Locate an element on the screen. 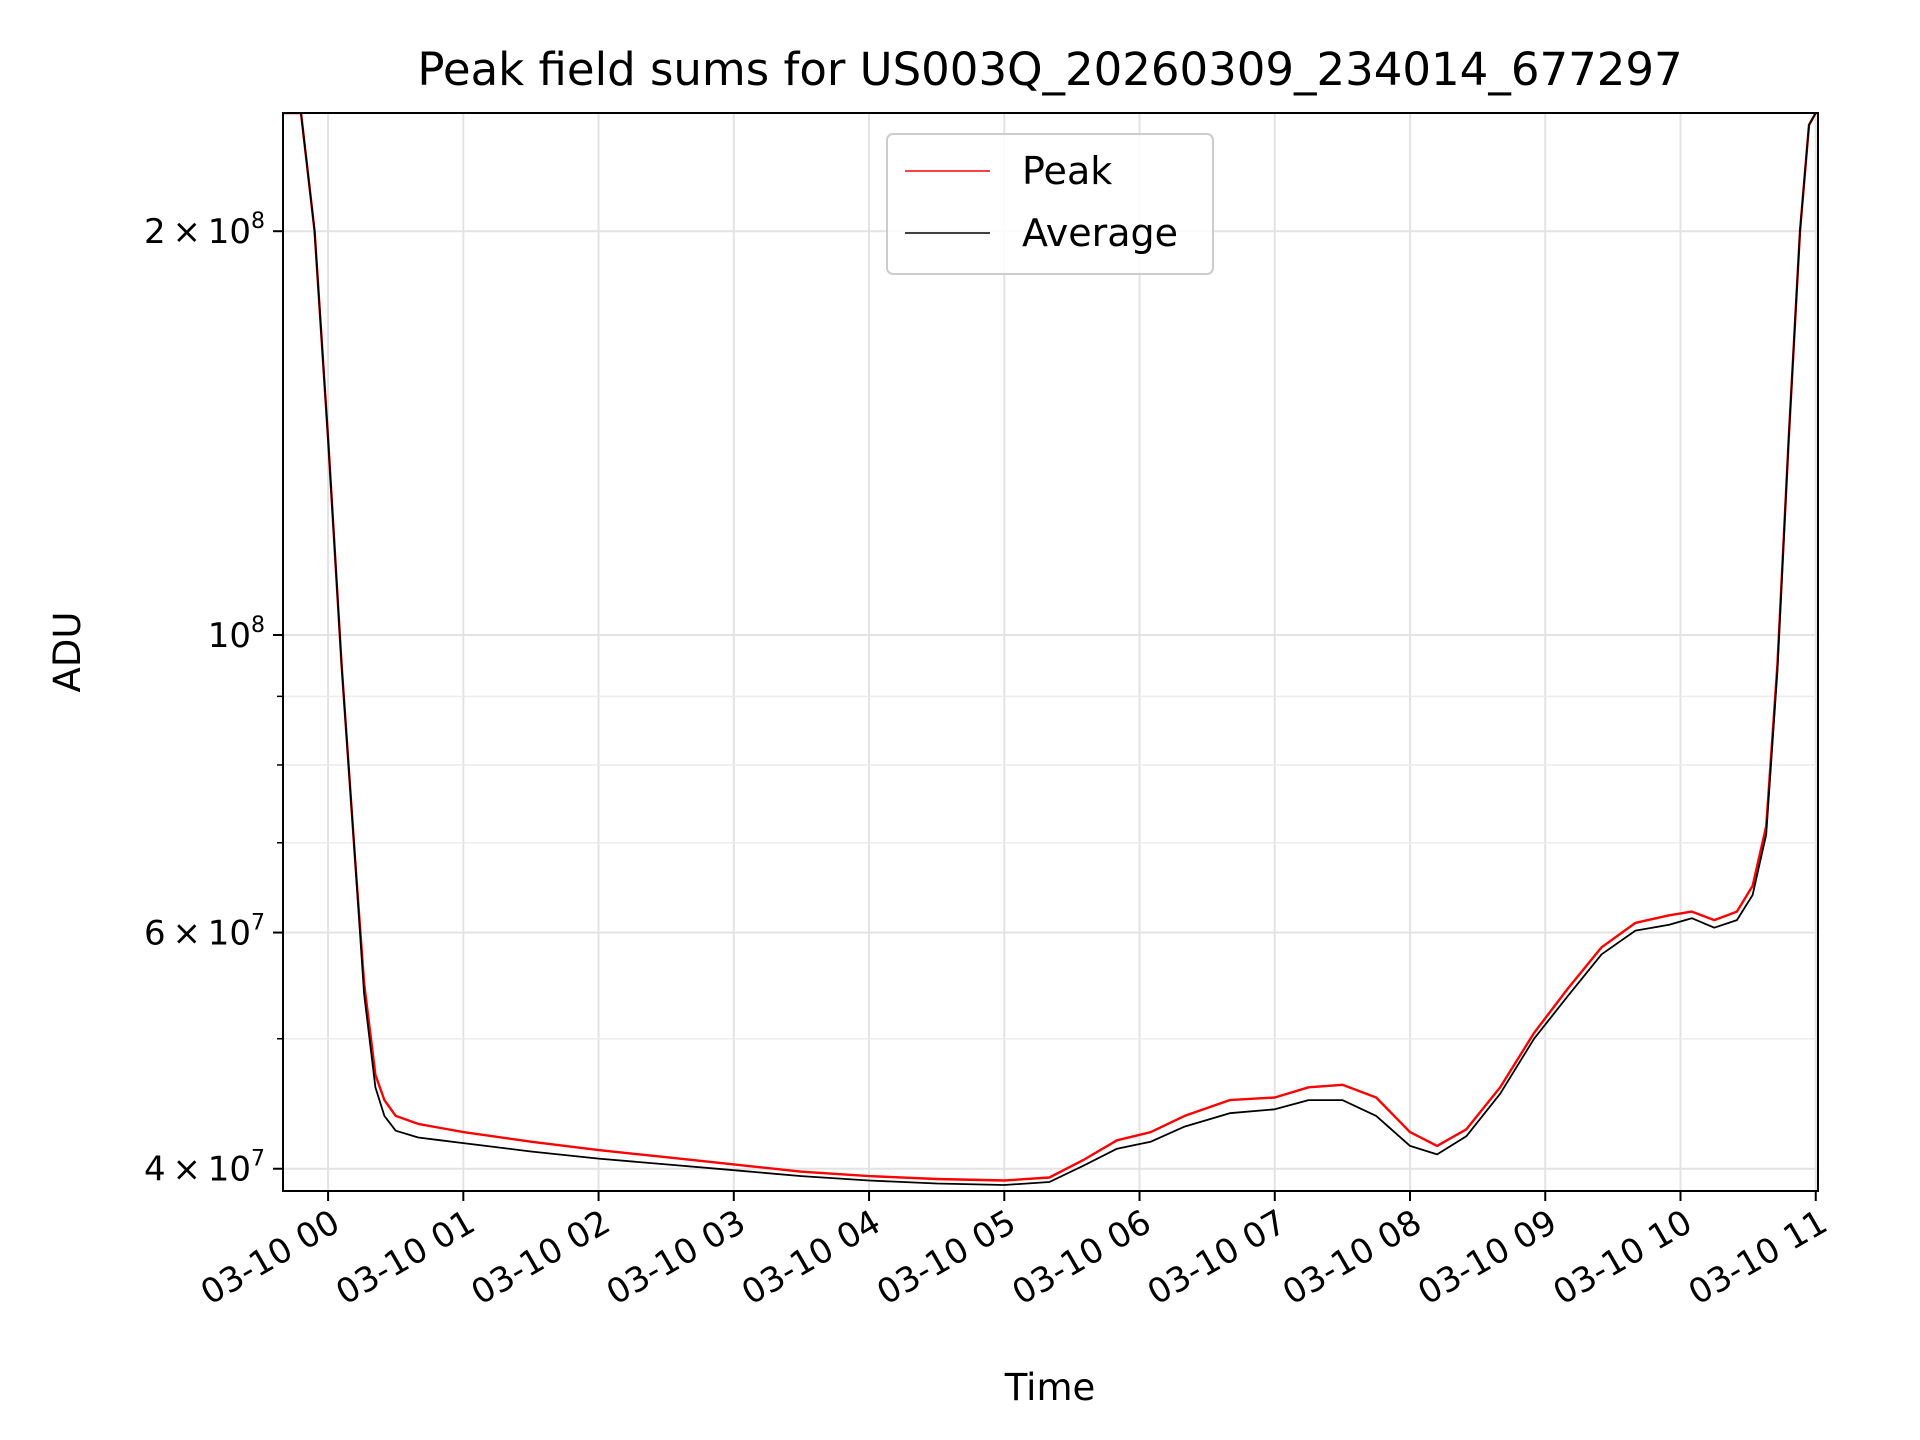 Image resolution: width=1920 pixels, height=1440 pixels. y-tick-label: 6 × 107 is located at coordinates (204, 932).